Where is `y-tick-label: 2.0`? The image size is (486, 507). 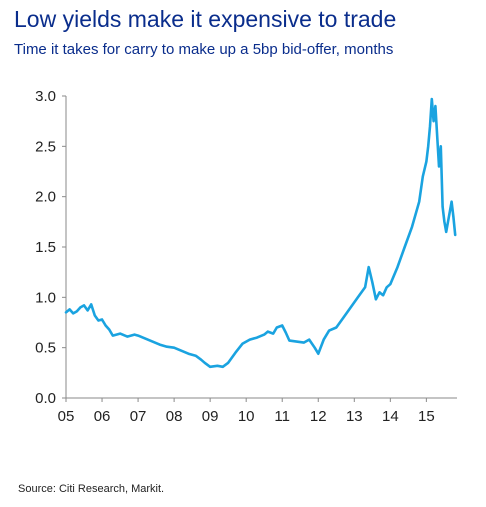 y-tick-label: 2.0 is located at coordinates (45, 197).